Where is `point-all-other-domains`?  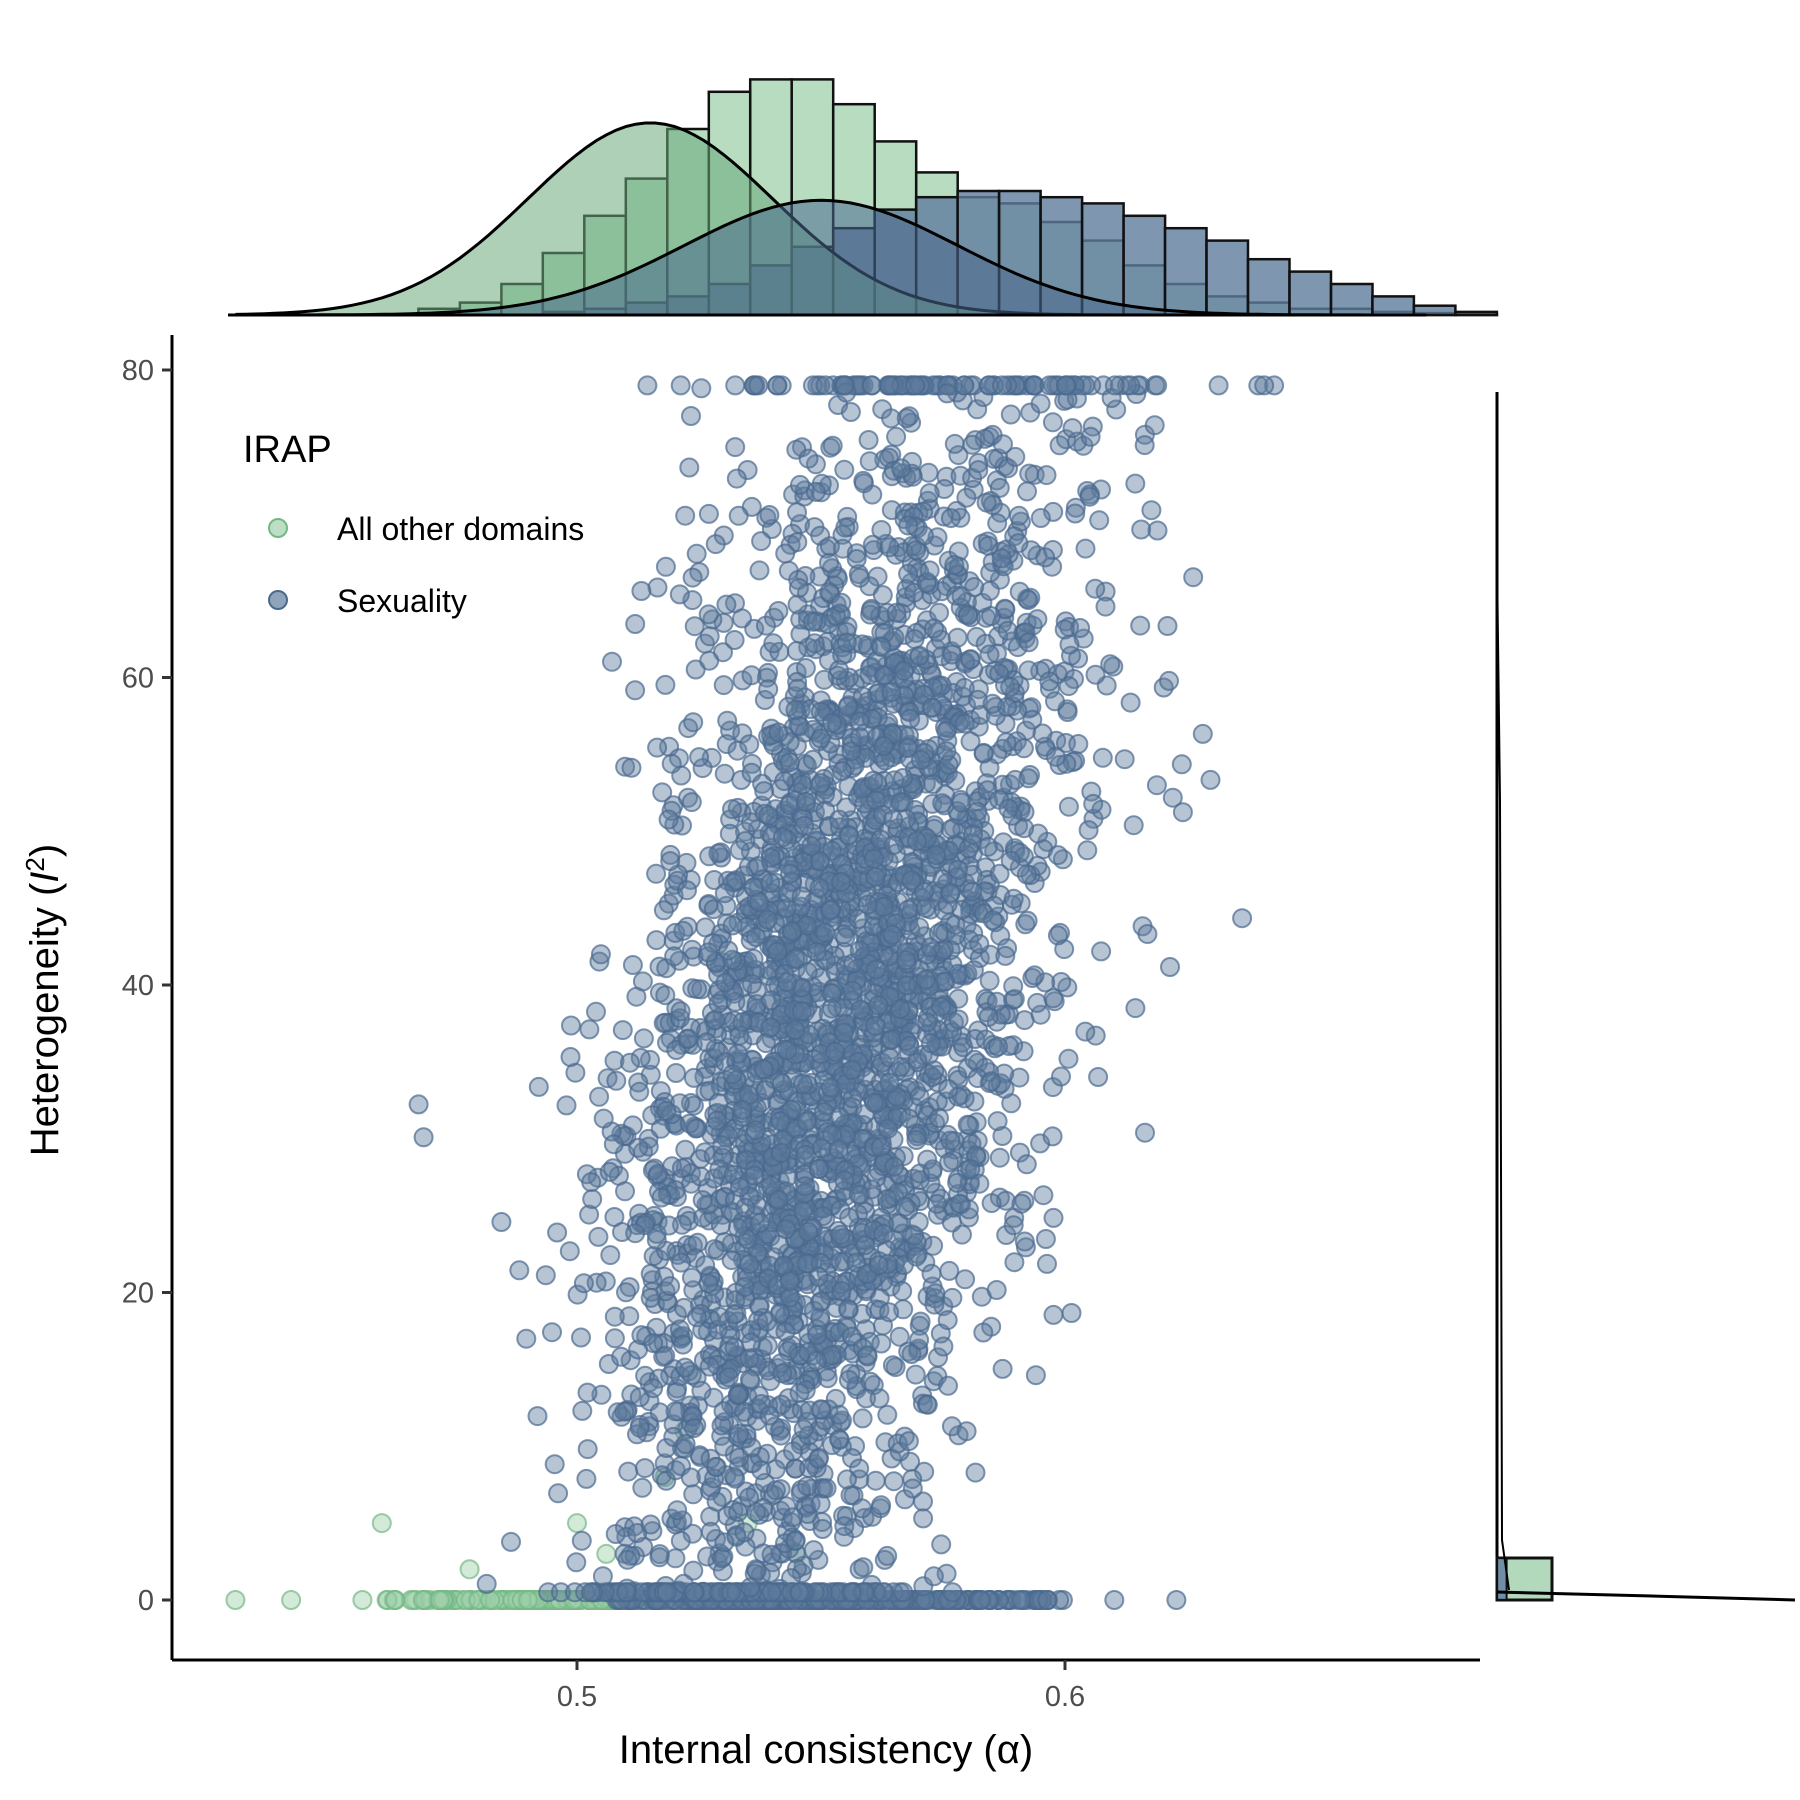
point-all-other-domains is located at coordinates (606, 1553).